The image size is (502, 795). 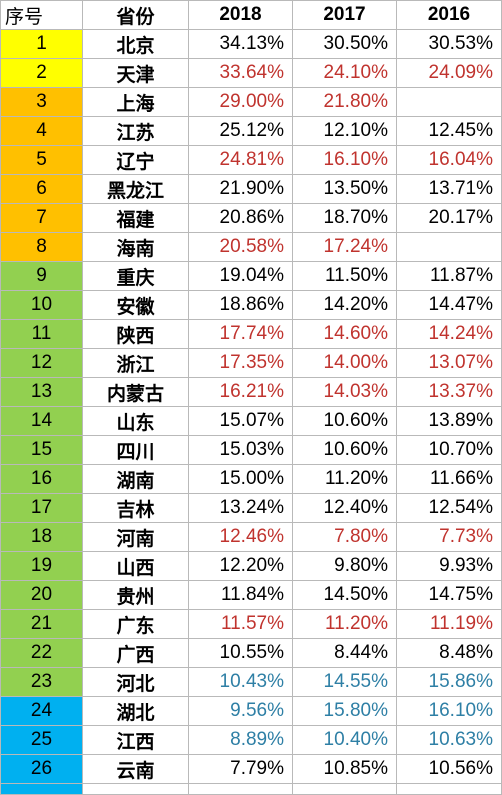 What do you see at coordinates (344, 508) in the screenshot?
I see `row-value-2017: 12.40%` at bounding box center [344, 508].